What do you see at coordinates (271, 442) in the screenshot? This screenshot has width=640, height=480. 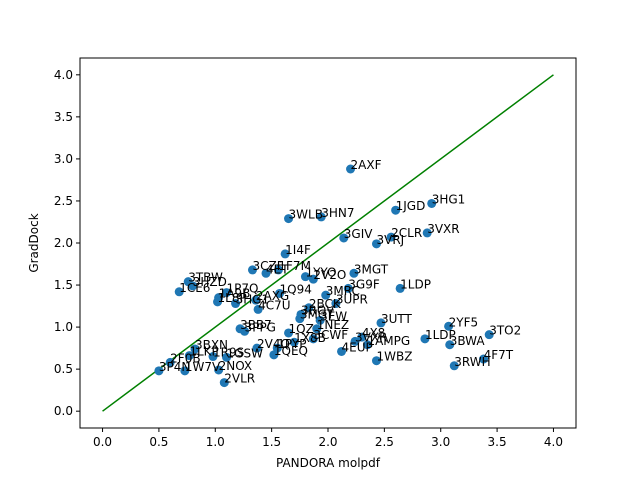 I see `x-tick-label: 1.5` at bounding box center [271, 442].